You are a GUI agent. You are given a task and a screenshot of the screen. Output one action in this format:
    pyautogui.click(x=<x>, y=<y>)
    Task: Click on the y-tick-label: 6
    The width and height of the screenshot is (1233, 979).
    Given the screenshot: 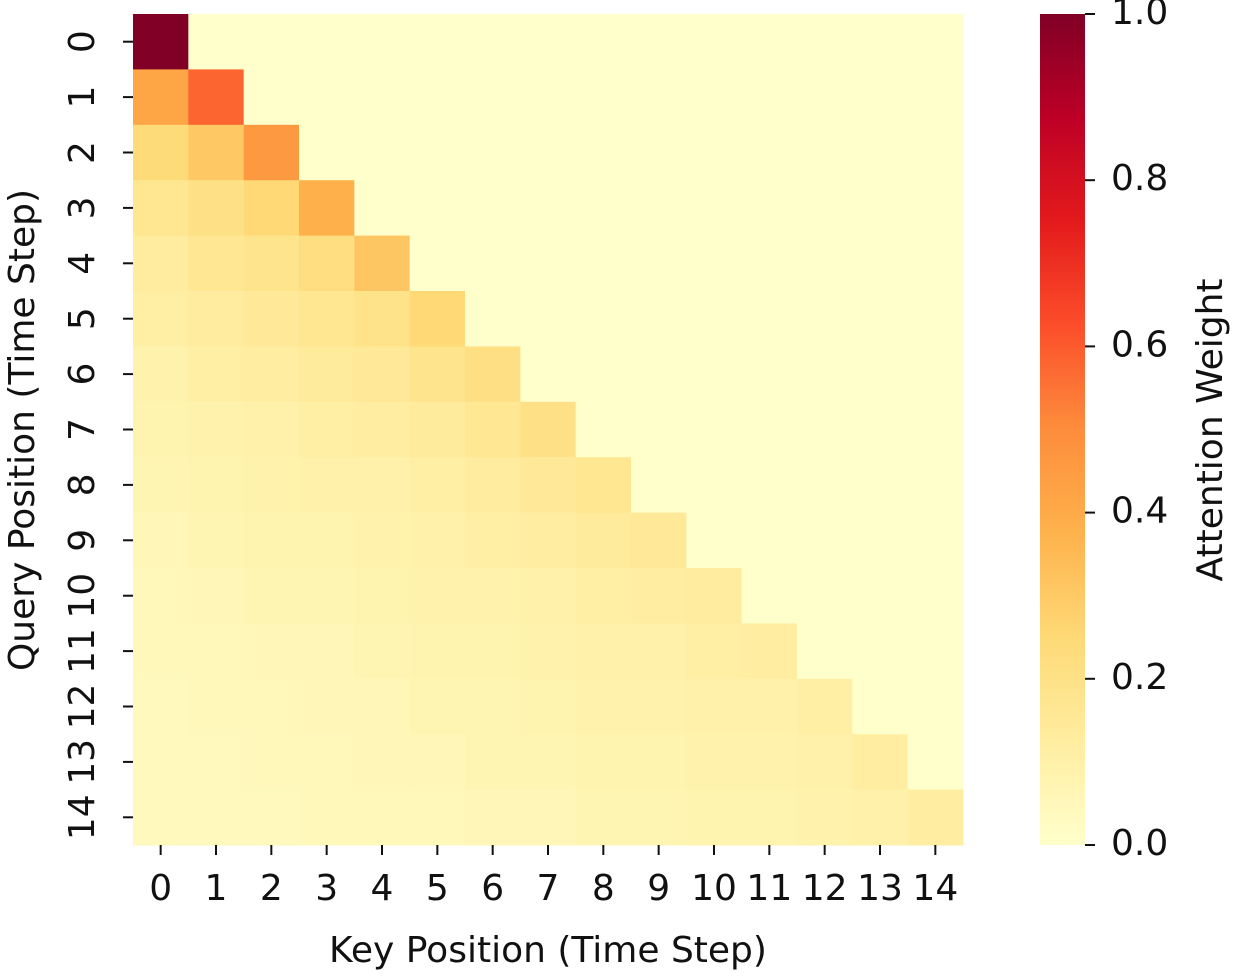 What is the action you would take?
    pyautogui.click(x=82, y=374)
    